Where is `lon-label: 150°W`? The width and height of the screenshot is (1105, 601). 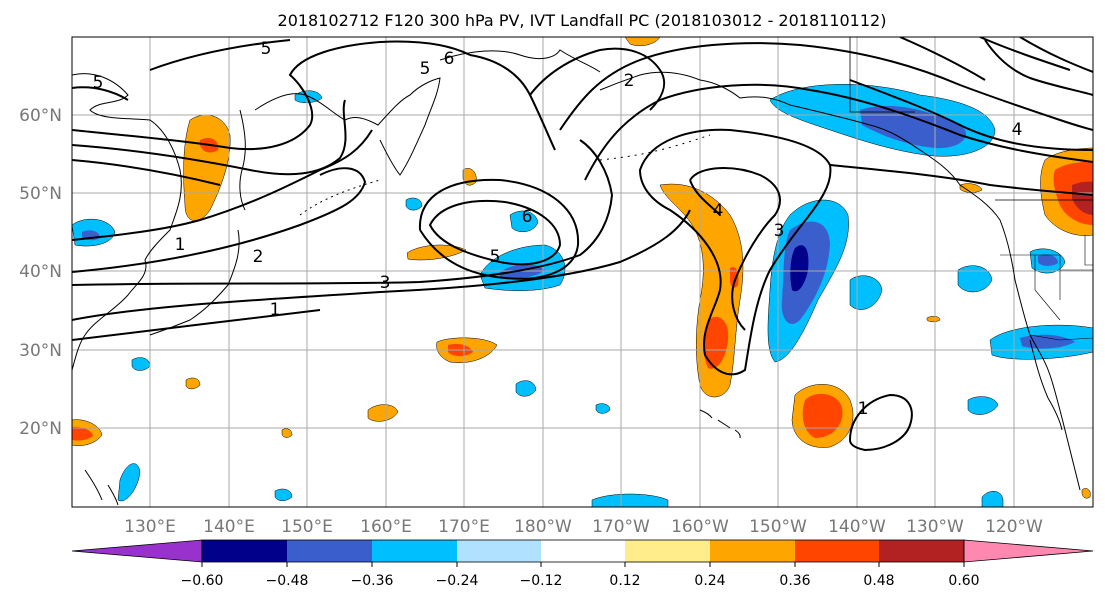
lon-label: 150°W is located at coordinates (778, 527).